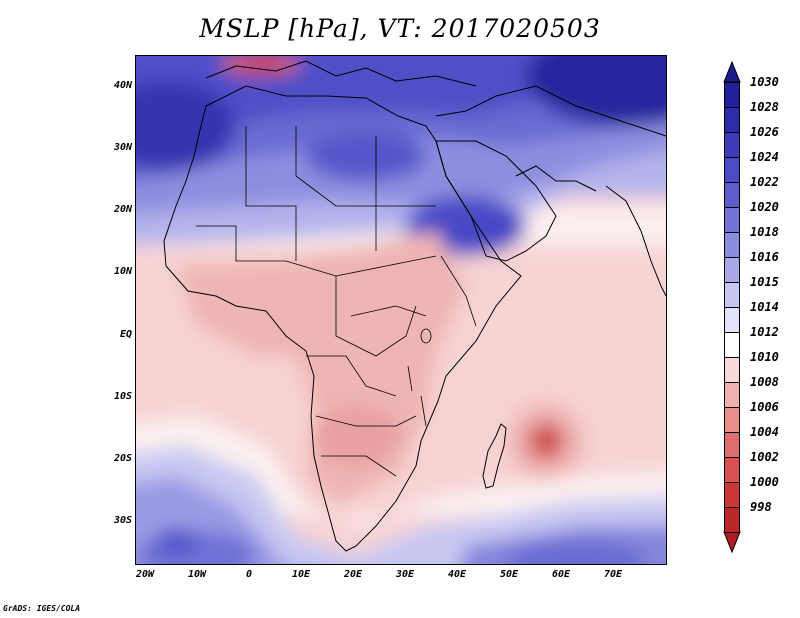 This screenshot has width=800, height=618. Describe the element at coordinates (764, 132) in the screenshot. I see `colorbar-label: 1026` at that location.